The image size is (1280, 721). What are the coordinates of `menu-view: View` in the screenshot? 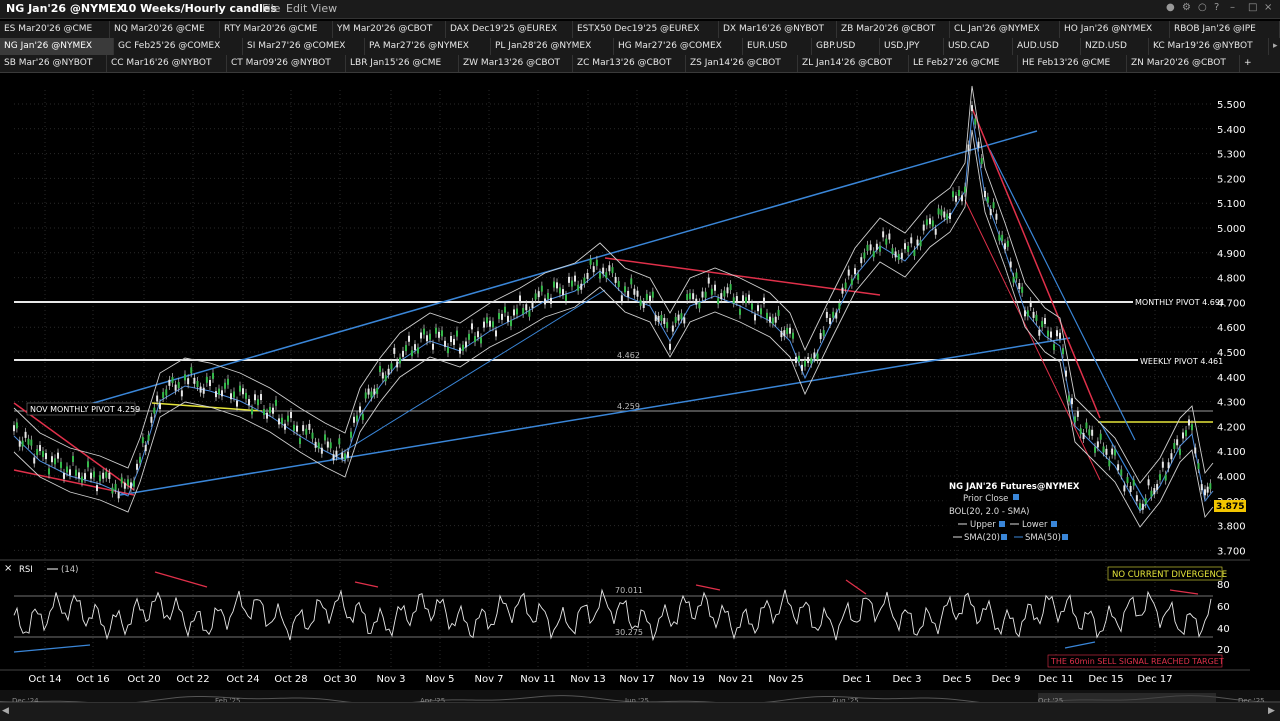 It's located at (324, 8).